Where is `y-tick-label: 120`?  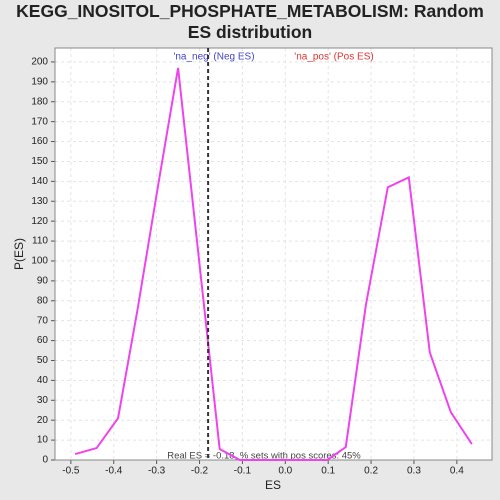
y-tick-label: 120 is located at coordinates (39, 221).